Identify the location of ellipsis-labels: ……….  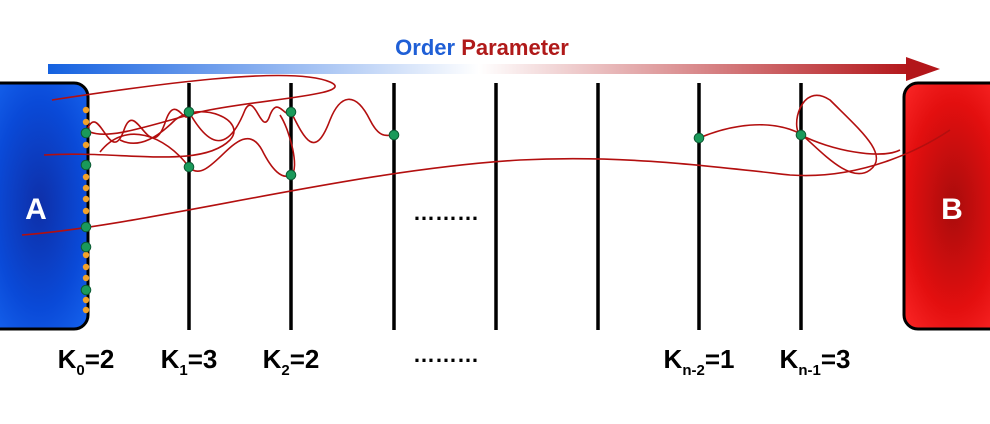
(446, 354).